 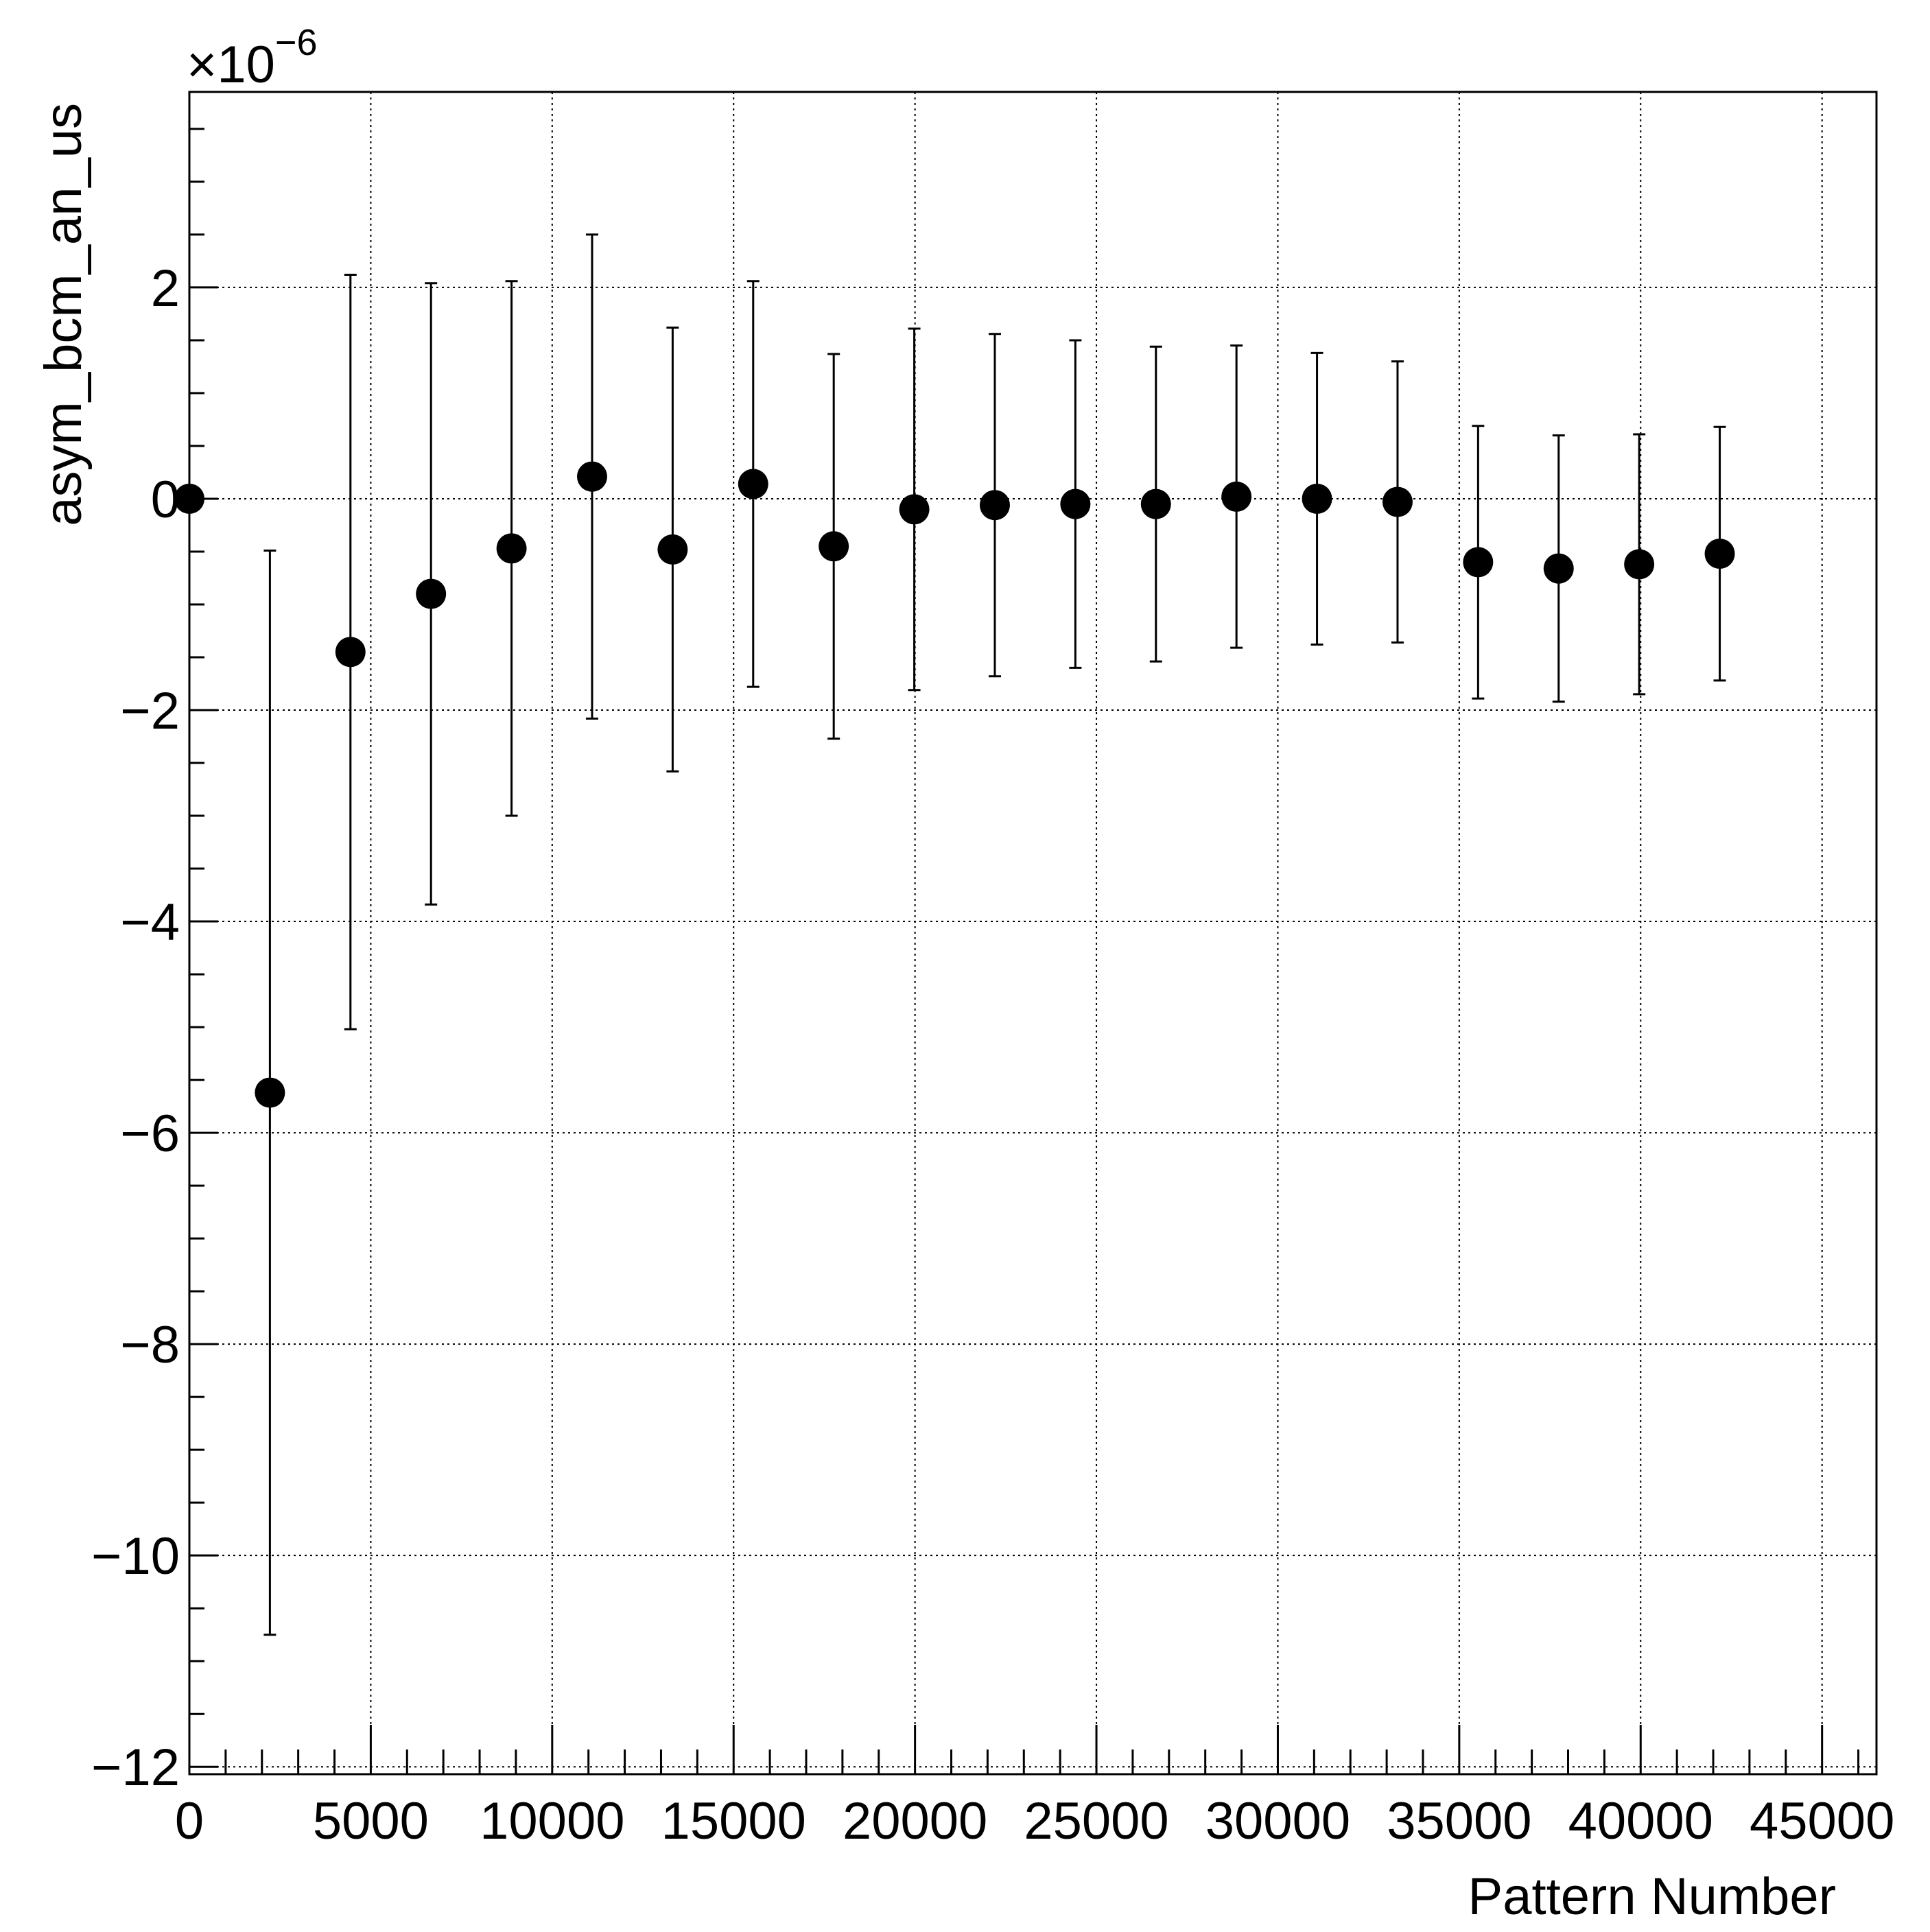 I want to click on x-axis-title: Pattern Number, so click(x=1652, y=1897).